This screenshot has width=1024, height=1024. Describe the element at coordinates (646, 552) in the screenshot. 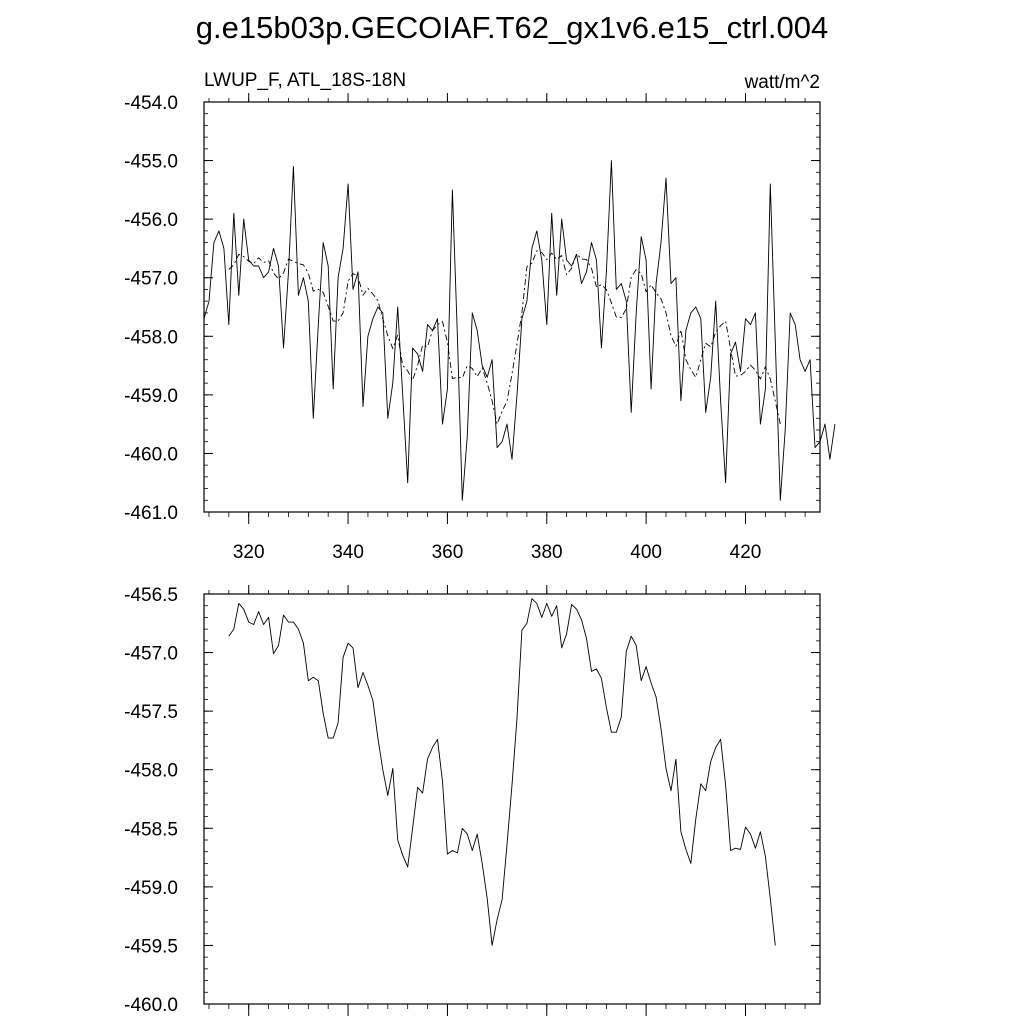

I see `x-tick-label: 400` at that location.